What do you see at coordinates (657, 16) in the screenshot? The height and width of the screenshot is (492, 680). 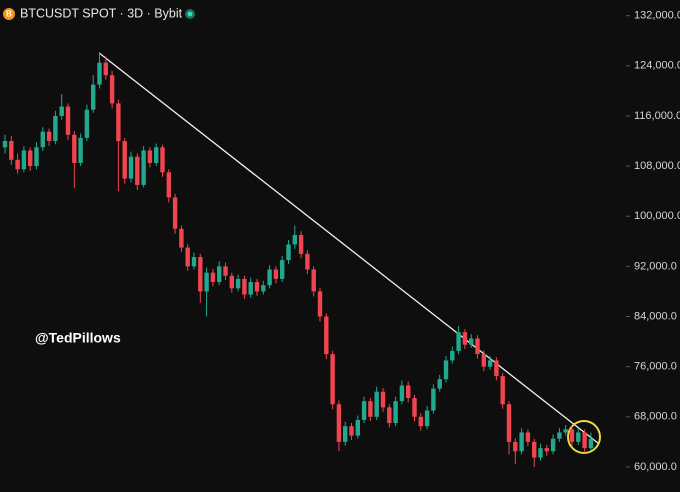 I see `y-tick-label: 132,000.0` at bounding box center [657, 16].